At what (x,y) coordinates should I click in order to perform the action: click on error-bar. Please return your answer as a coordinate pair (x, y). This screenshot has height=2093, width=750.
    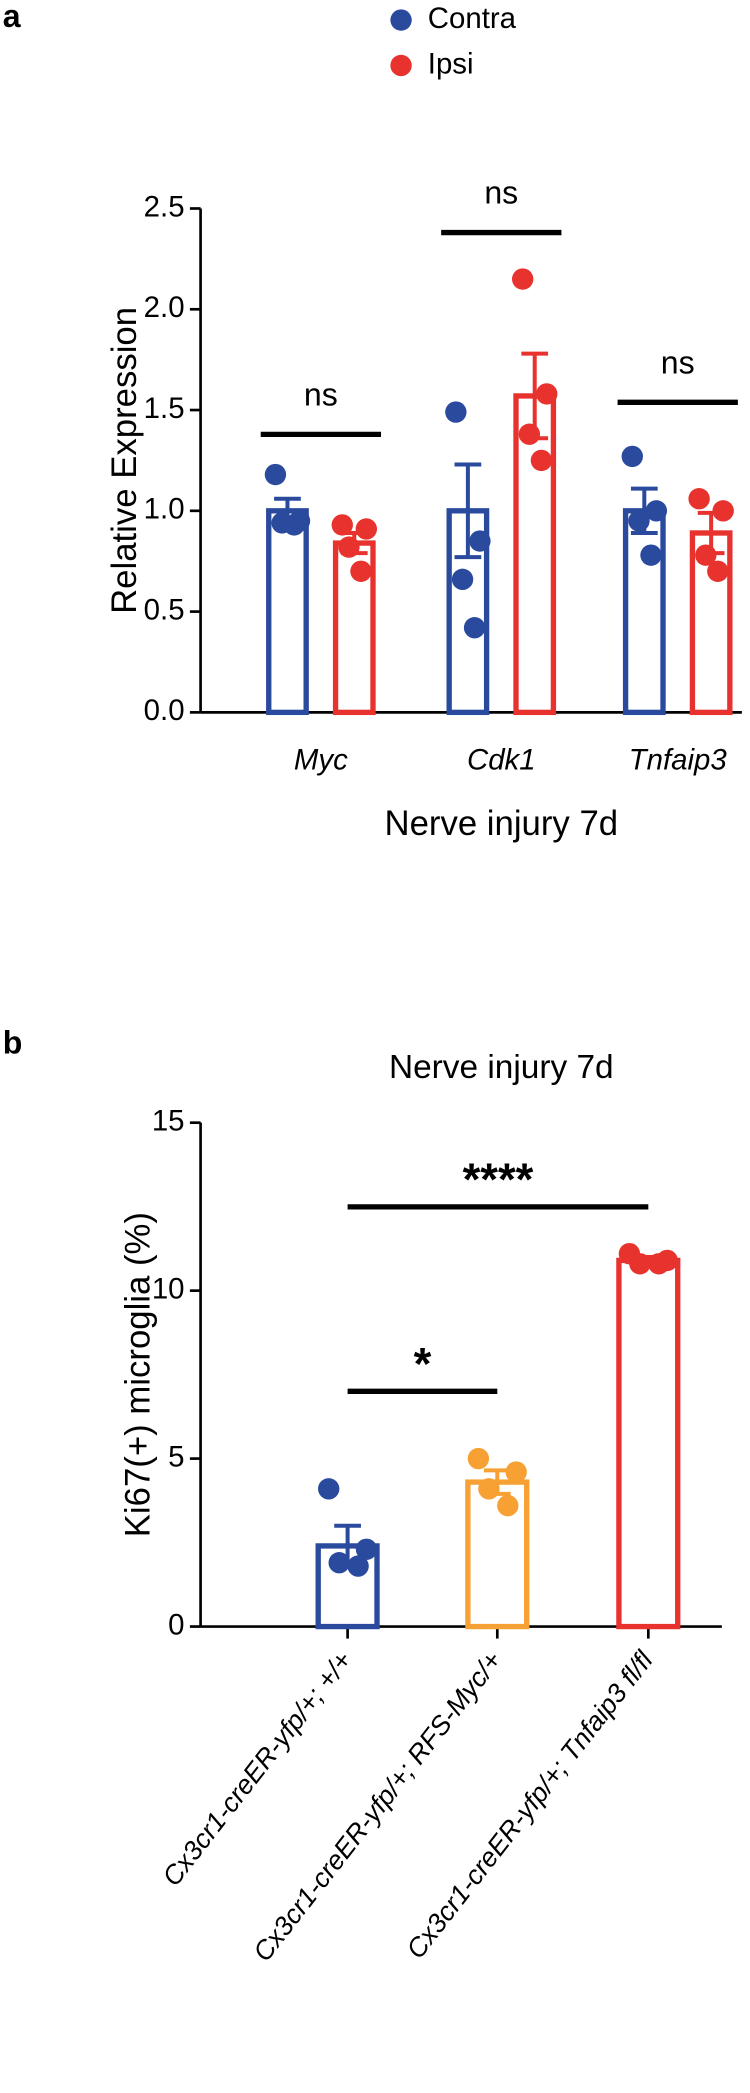
    Looking at the image, I should click on (468, 511).